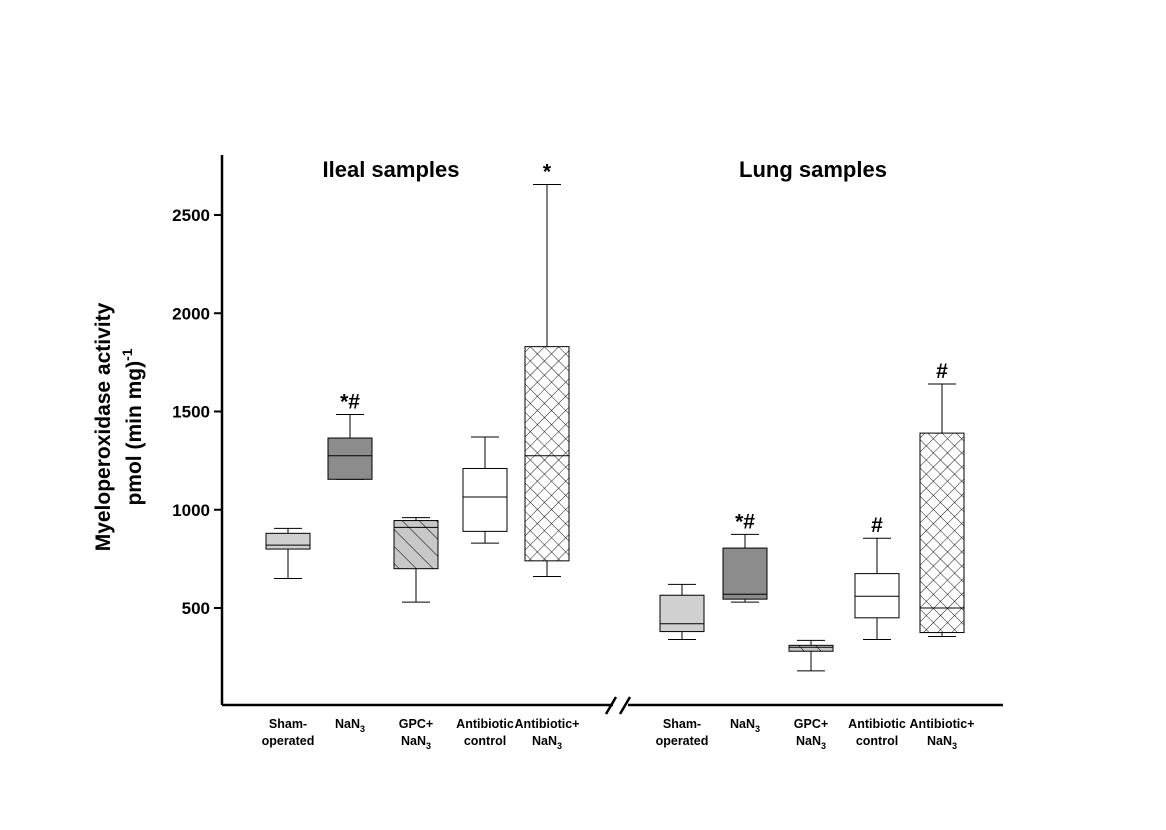 The image size is (1166, 830). What do you see at coordinates (103, 426) in the screenshot?
I see `y-axis-label-line1: Myeloperoxidase activity` at bounding box center [103, 426].